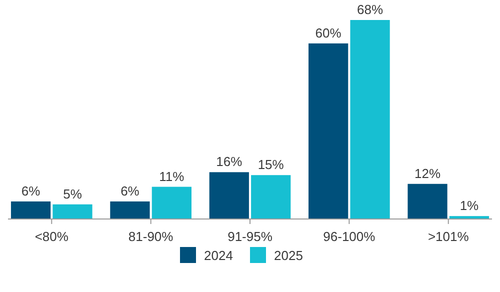 Image resolution: width=500 pixels, height=292 pixels. Describe the element at coordinates (470, 206) in the screenshot. I see `data-label: 1%` at that location.